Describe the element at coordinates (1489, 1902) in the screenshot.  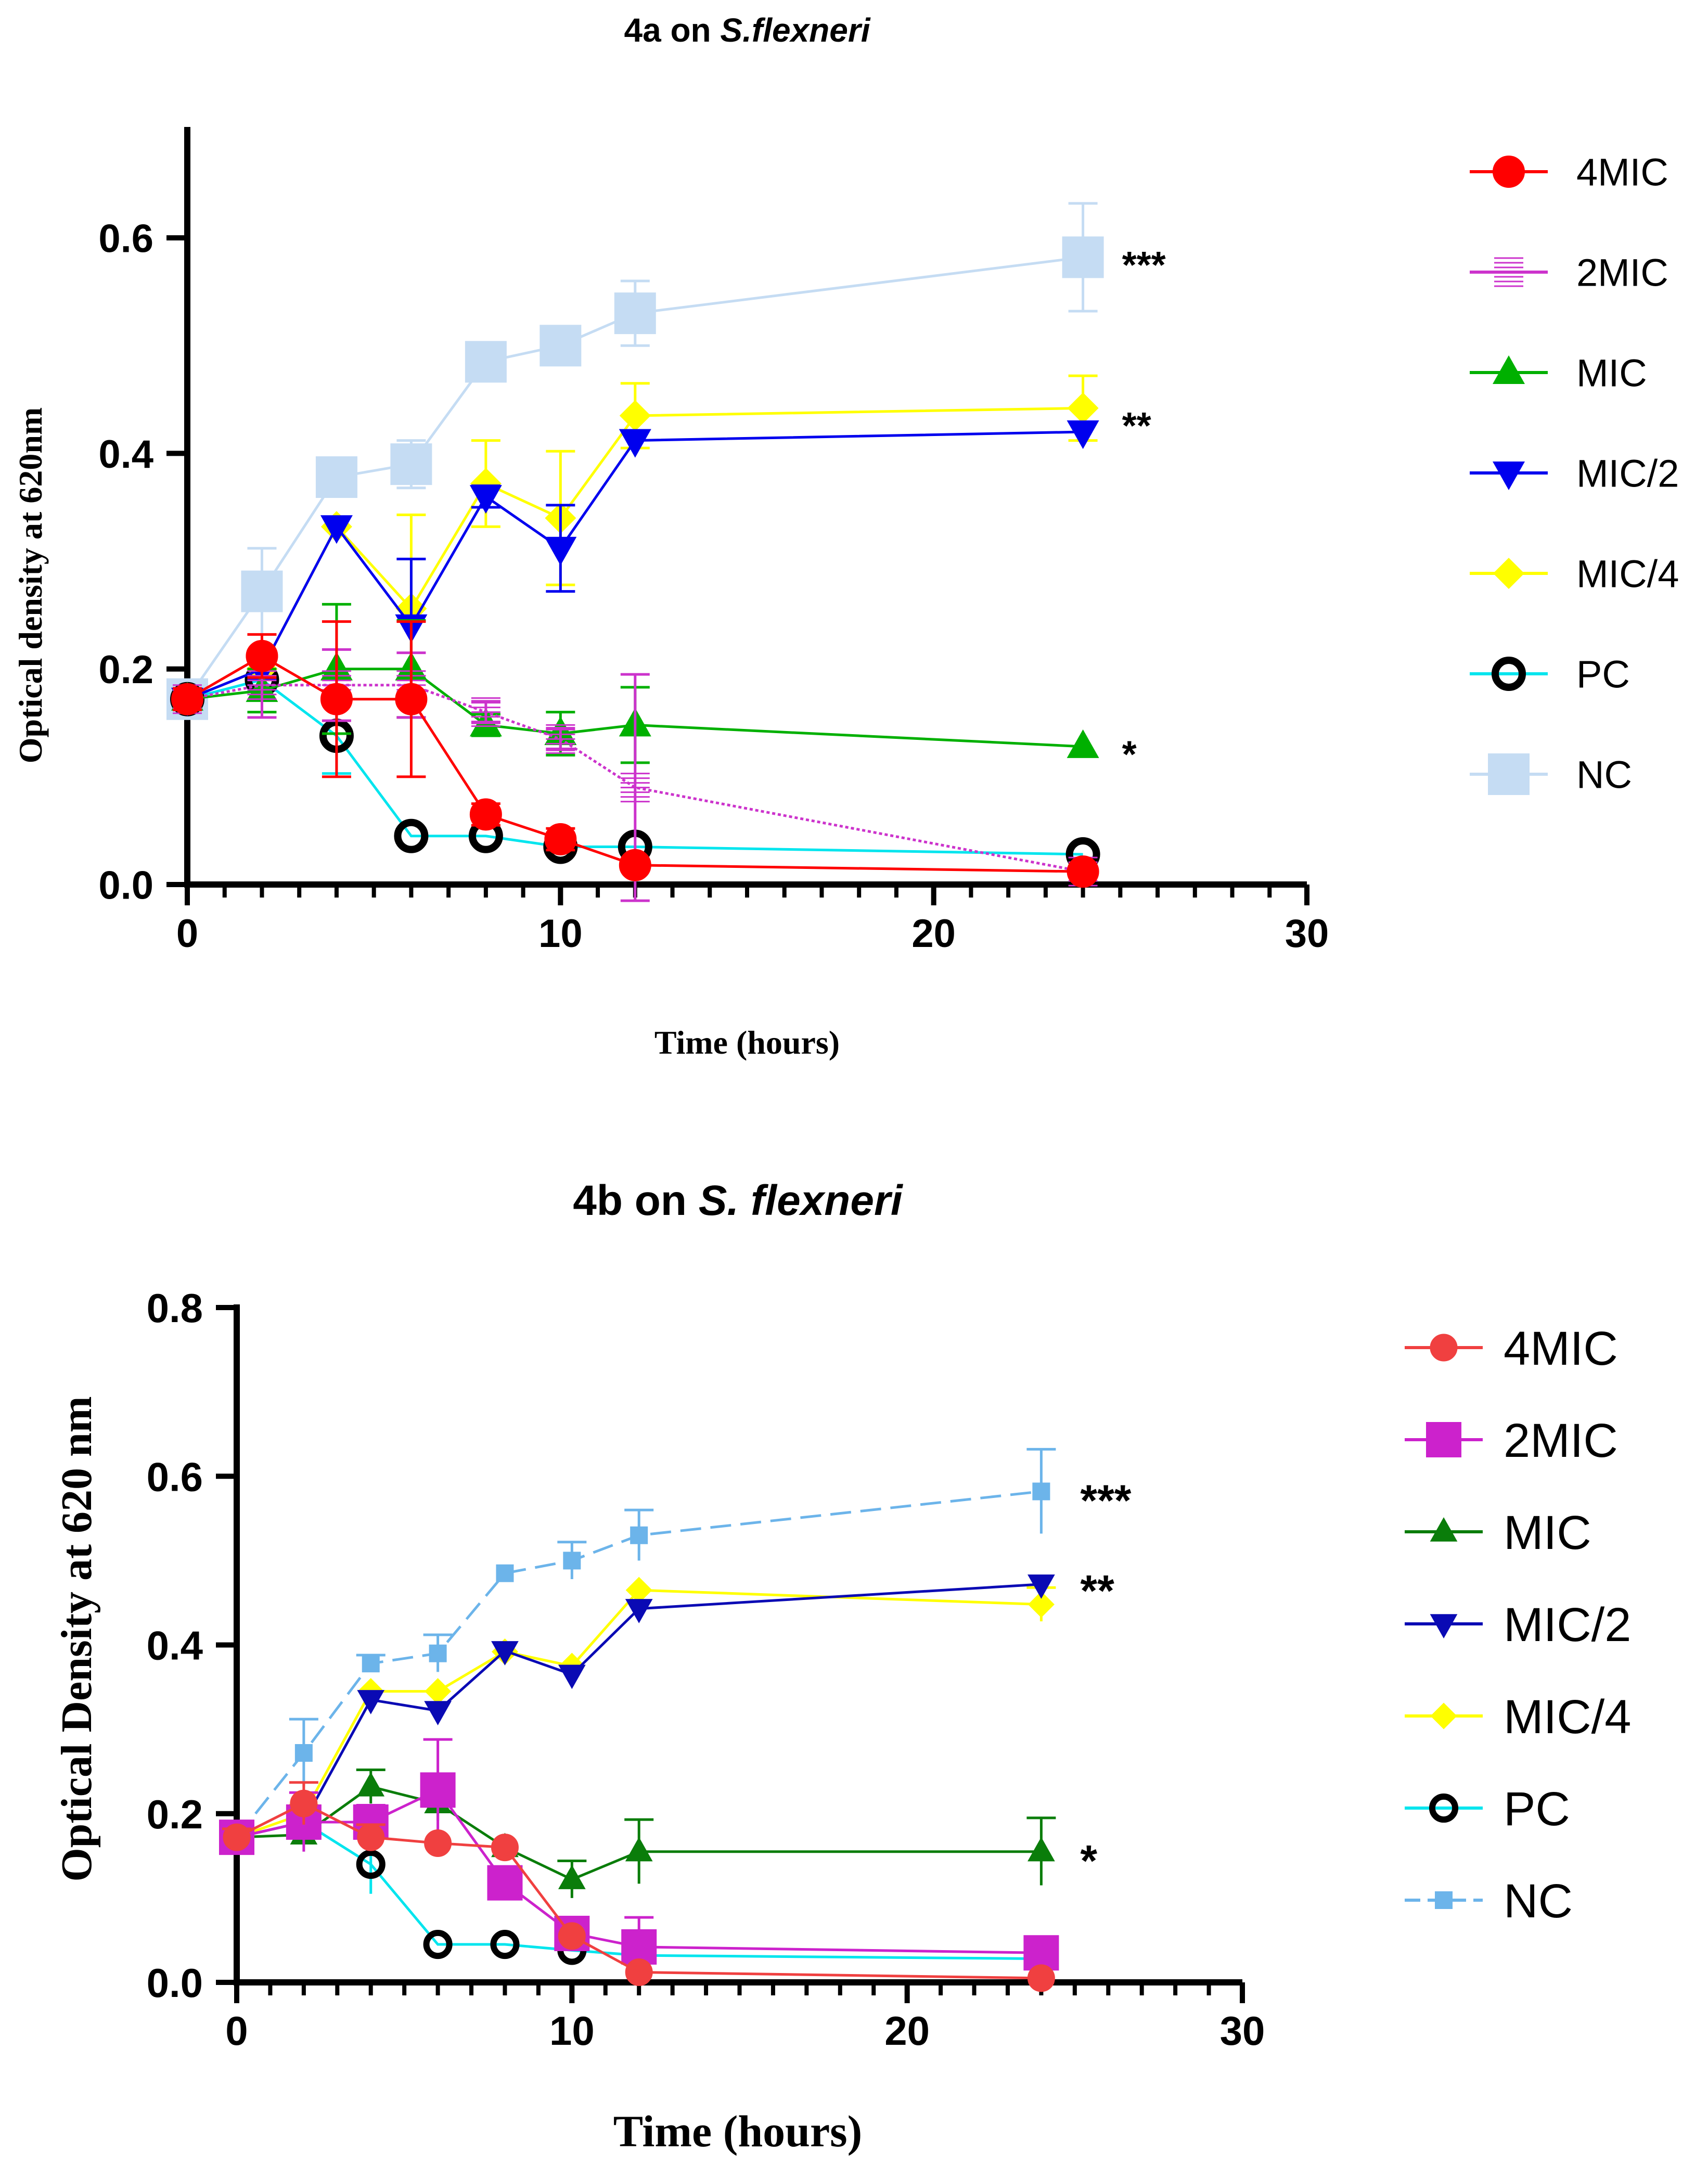
I see `legend-item-NC: NC` at that location.